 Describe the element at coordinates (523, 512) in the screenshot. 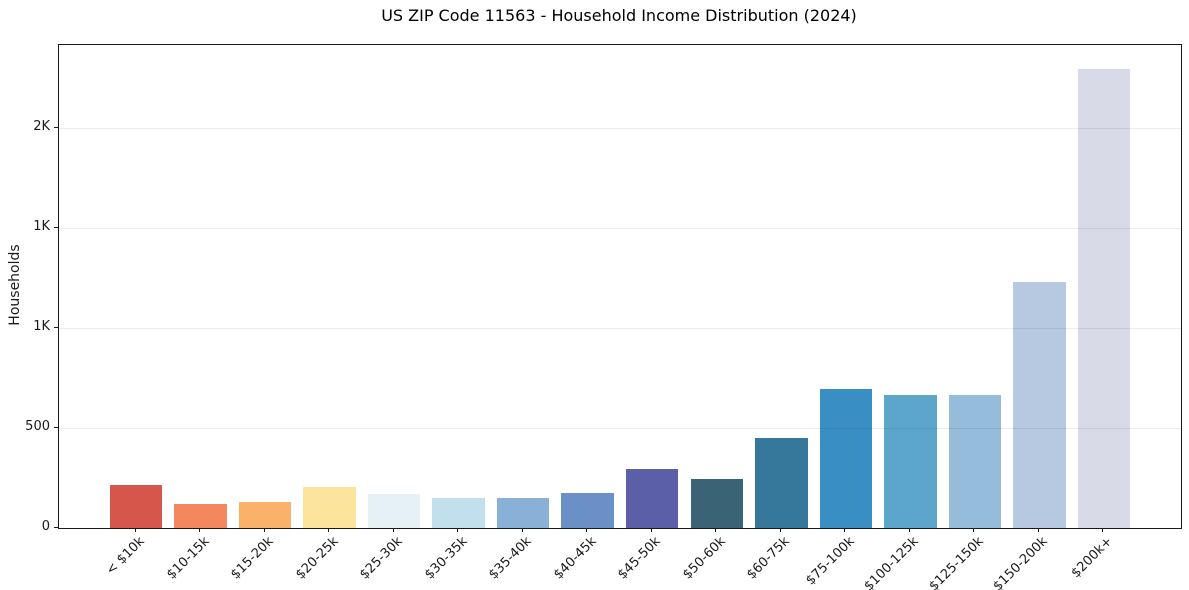

I see `bar-35-40k` at that location.